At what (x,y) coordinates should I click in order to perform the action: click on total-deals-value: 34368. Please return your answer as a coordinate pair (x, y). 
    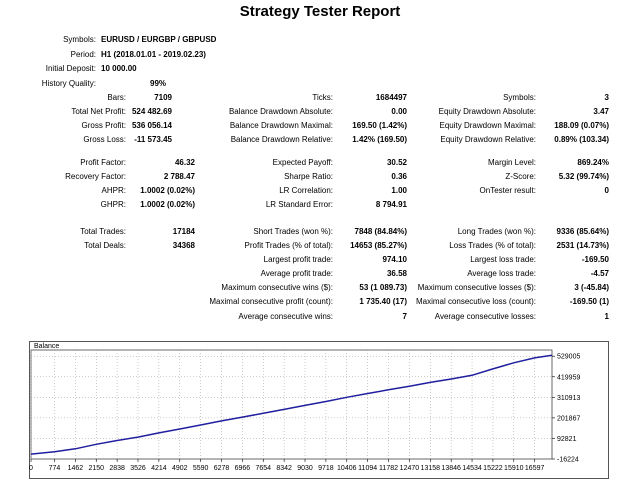
    Looking at the image, I should click on (183, 245).